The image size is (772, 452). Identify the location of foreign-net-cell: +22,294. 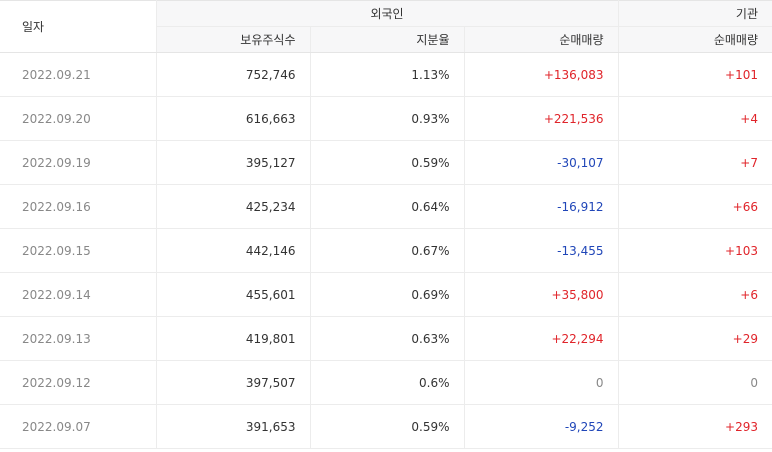
(540, 338).